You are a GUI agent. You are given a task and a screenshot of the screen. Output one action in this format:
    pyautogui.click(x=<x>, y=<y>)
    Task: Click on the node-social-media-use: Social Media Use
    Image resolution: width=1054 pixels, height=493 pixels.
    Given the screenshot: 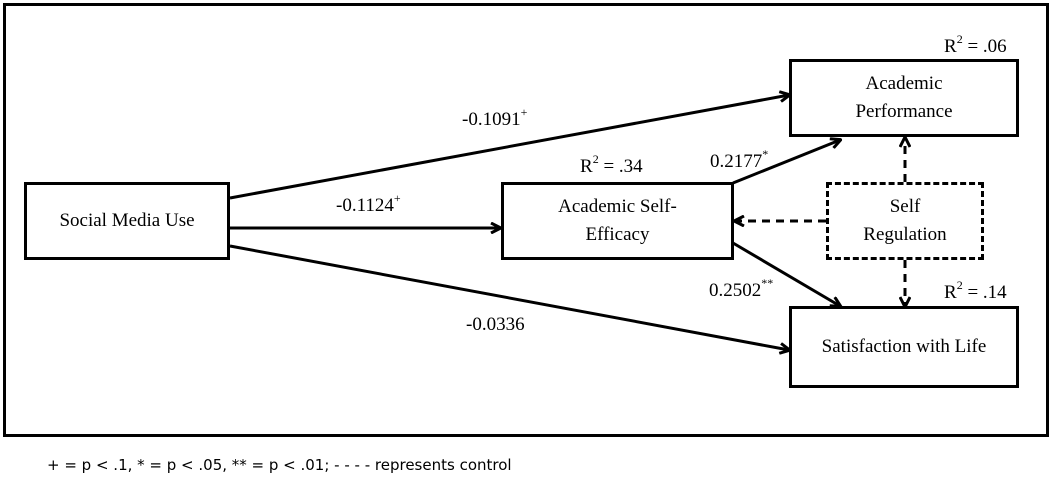 What is the action you would take?
    pyautogui.click(x=127, y=221)
    